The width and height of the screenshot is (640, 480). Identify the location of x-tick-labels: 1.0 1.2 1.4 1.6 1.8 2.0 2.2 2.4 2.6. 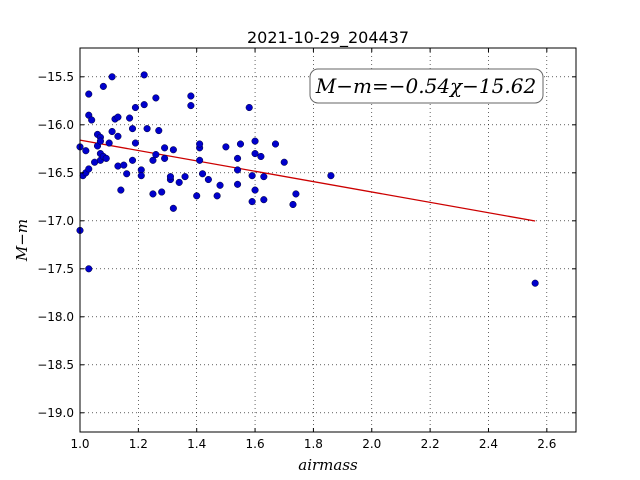
(313, 444).